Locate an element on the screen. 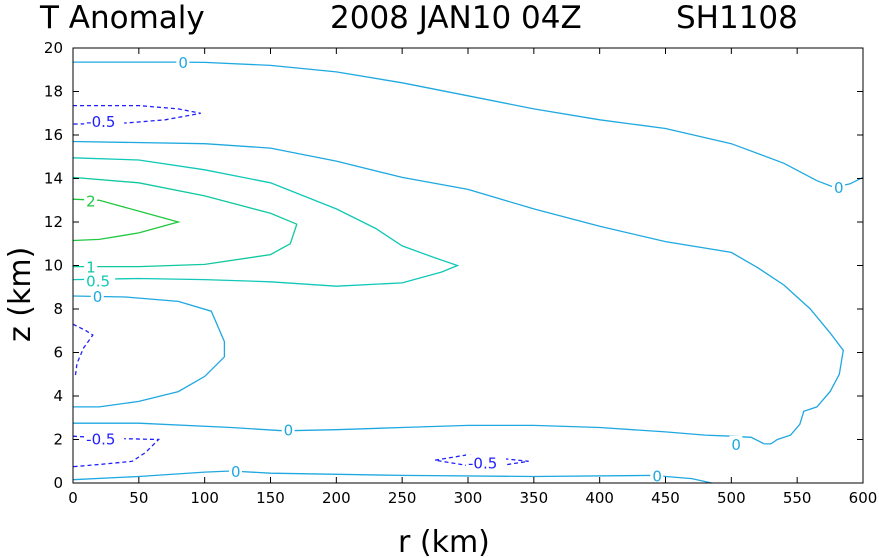 This screenshot has width=879, height=558. contour-label-0-0: 0 is located at coordinates (183, 63).